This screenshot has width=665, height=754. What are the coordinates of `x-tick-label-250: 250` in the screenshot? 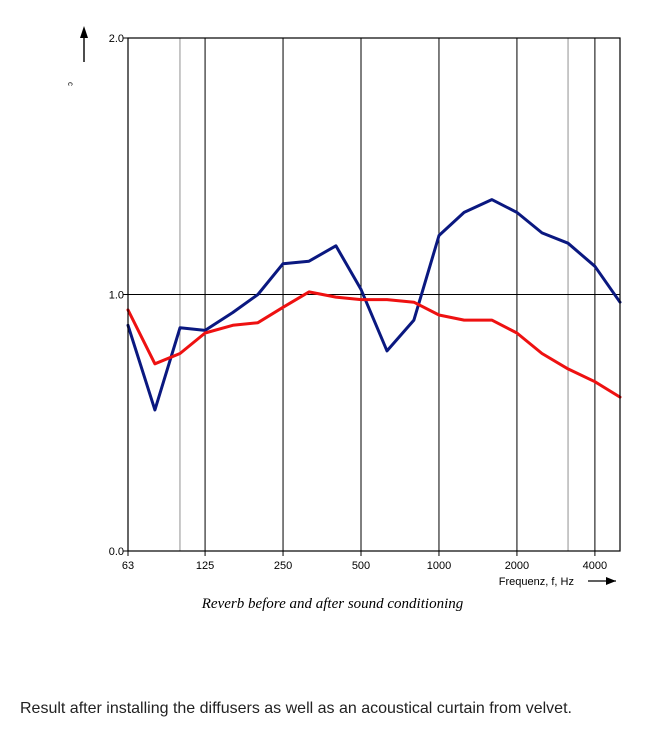 It's located at (283, 566).